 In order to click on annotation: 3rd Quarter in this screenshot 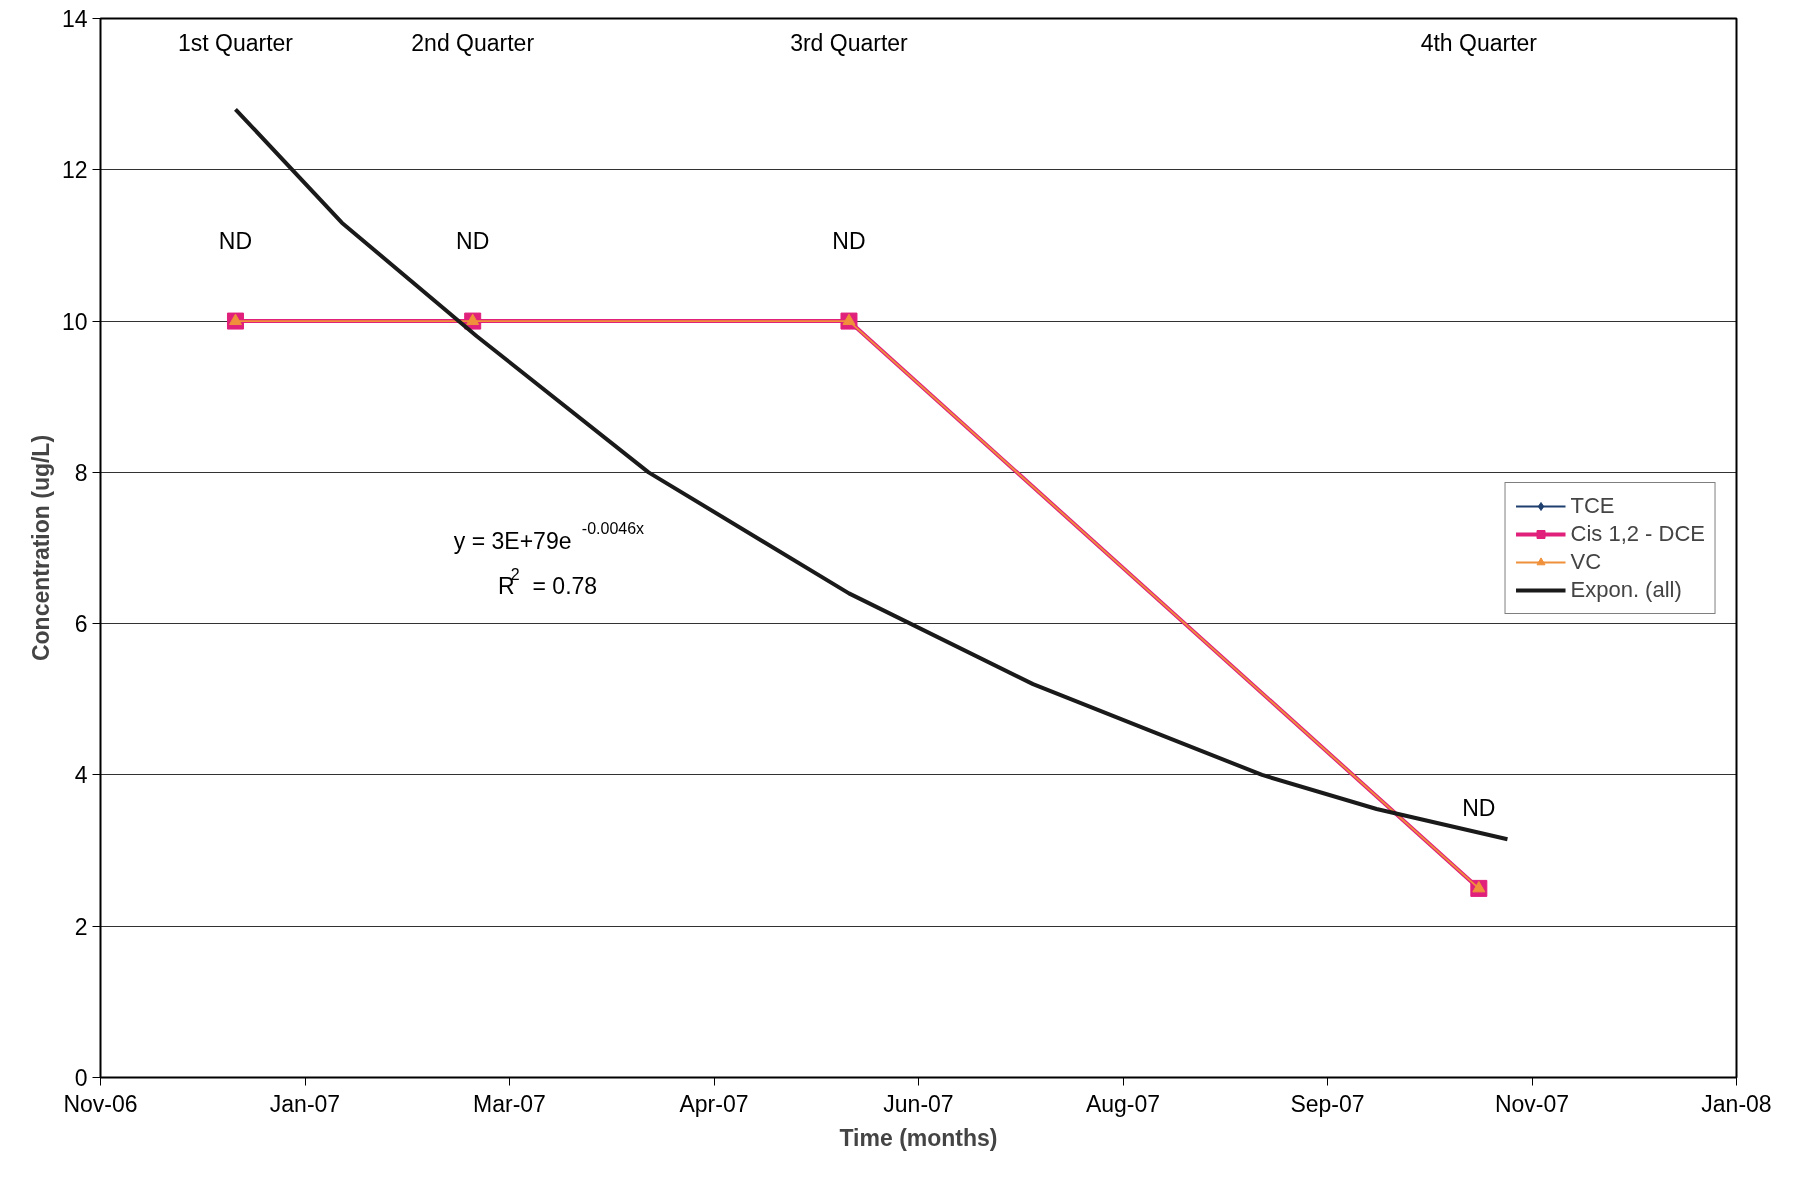, I will do `click(849, 42)`.